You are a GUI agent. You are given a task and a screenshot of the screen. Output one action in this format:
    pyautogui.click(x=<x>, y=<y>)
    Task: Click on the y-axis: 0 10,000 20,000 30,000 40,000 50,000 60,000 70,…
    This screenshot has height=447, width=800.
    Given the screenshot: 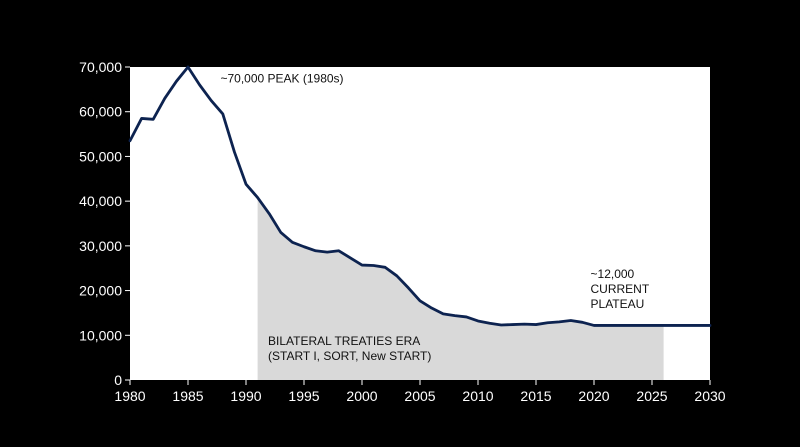 What is the action you would take?
    pyautogui.click(x=104, y=223)
    